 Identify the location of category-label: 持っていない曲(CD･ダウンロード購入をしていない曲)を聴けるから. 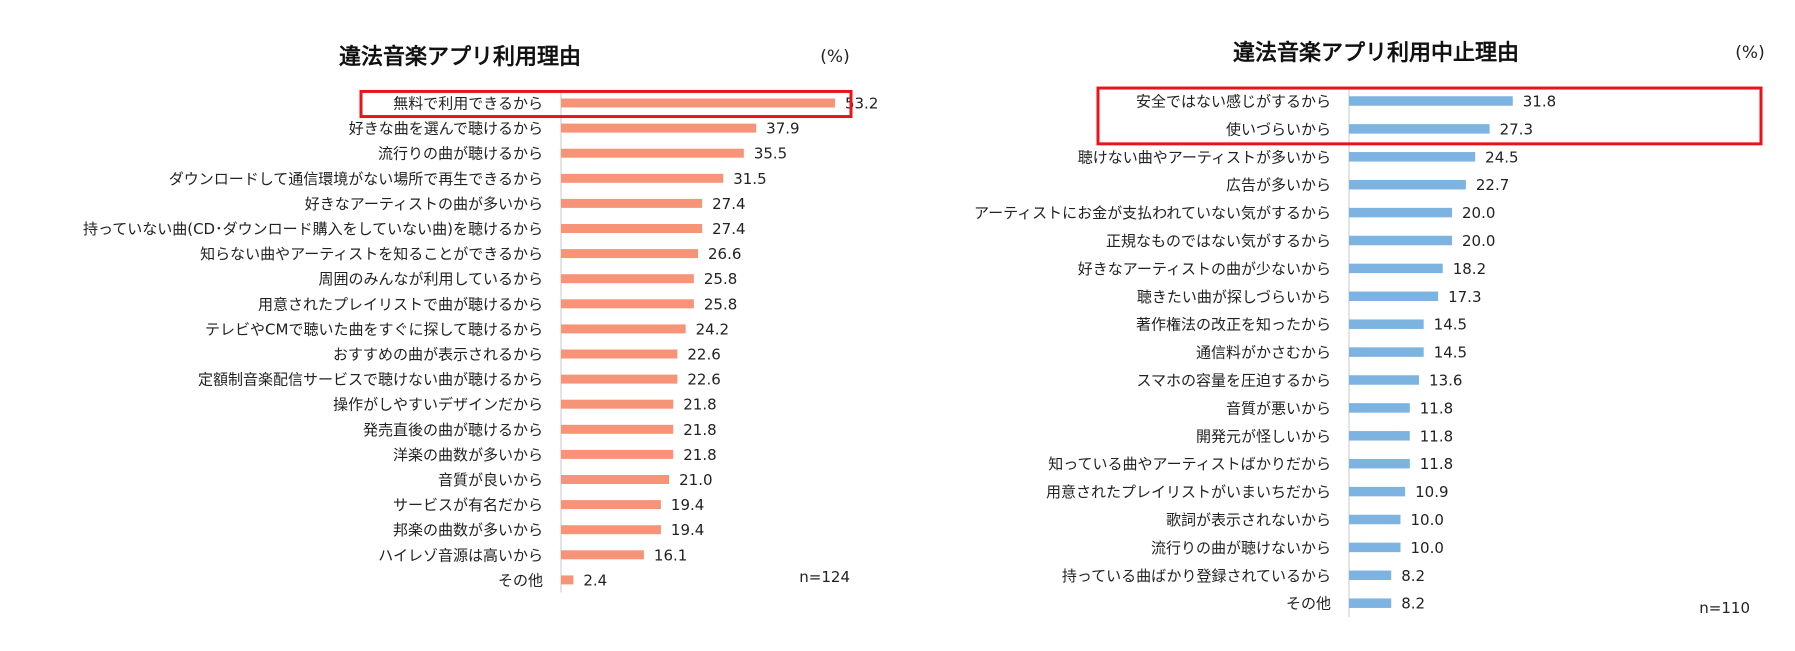
(313, 229).